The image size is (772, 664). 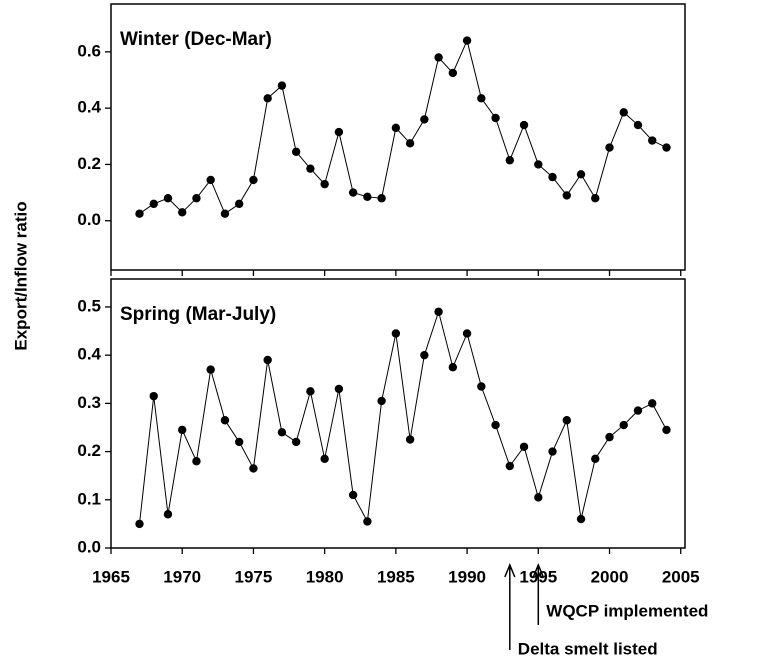 I want to click on y-tick-label: 0.6, so click(x=89, y=50).